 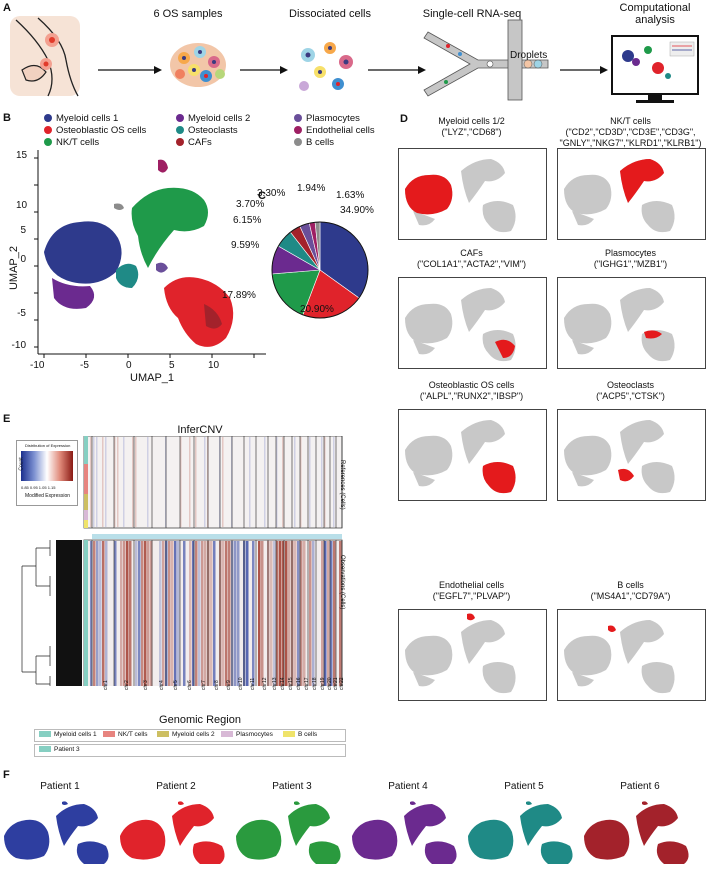 I want to click on umap-xtick: -5, so click(x=84, y=365).